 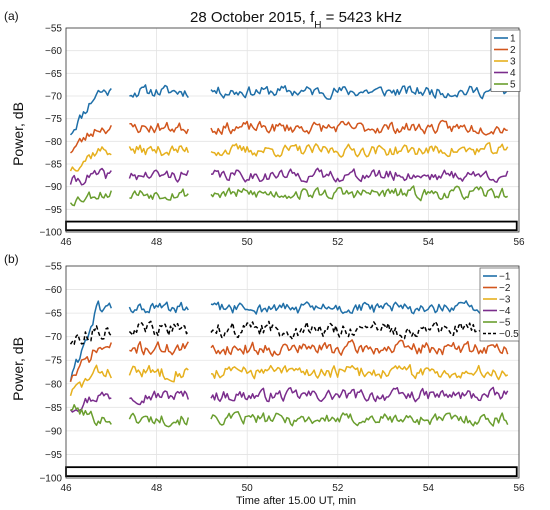 I want to click on panel-b-heating-bar, so click(x=291, y=472).